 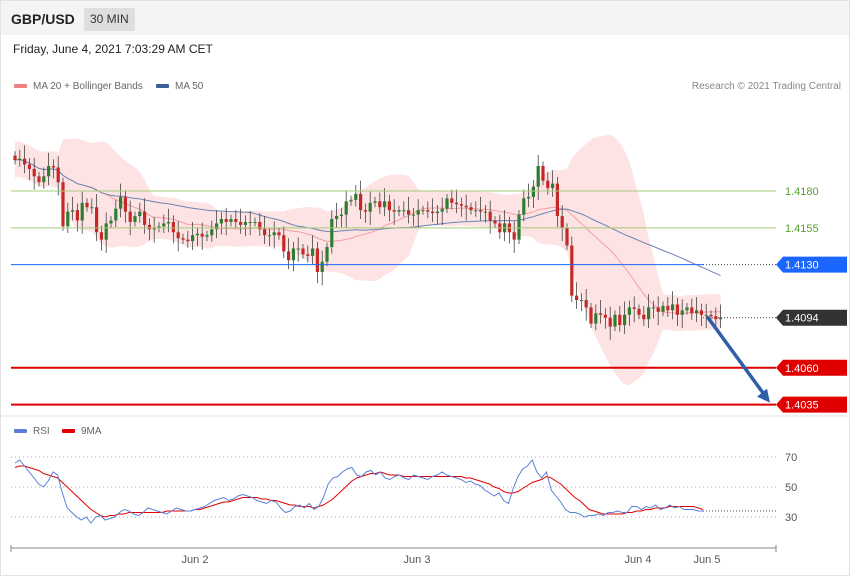 I want to click on ma50-swatch, so click(x=162, y=86).